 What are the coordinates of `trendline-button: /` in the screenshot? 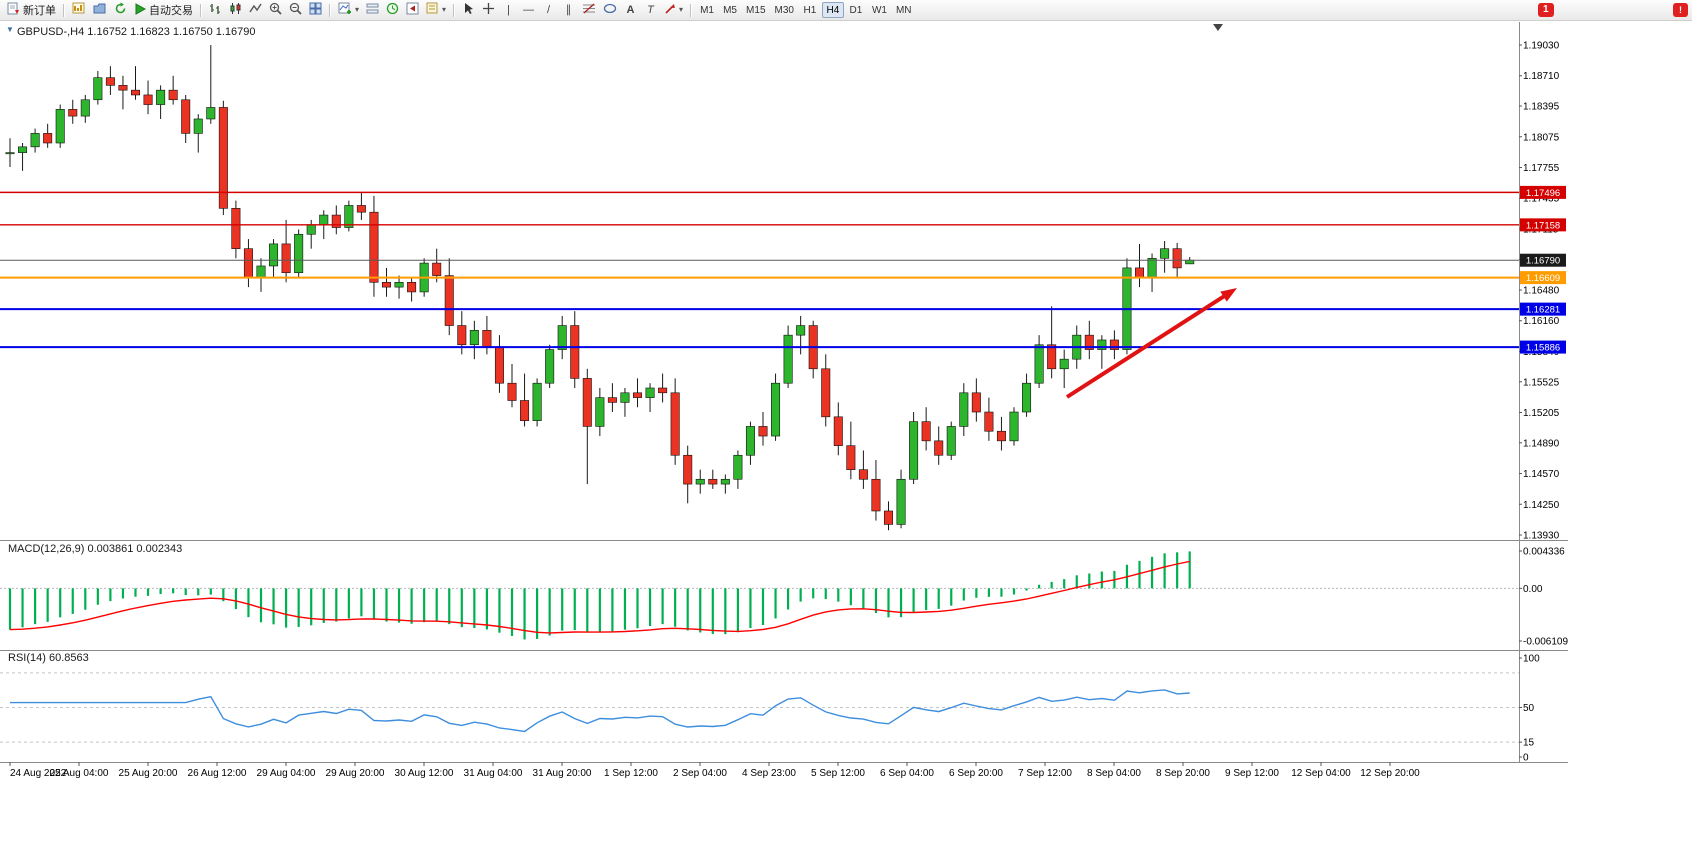 It's located at (548, 10).